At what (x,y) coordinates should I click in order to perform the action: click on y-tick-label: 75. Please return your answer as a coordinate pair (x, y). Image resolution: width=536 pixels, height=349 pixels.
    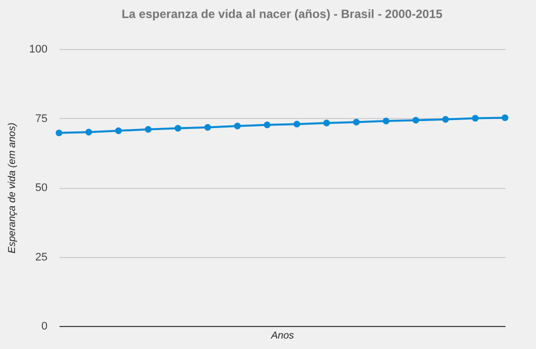
    Looking at the image, I should click on (41, 118).